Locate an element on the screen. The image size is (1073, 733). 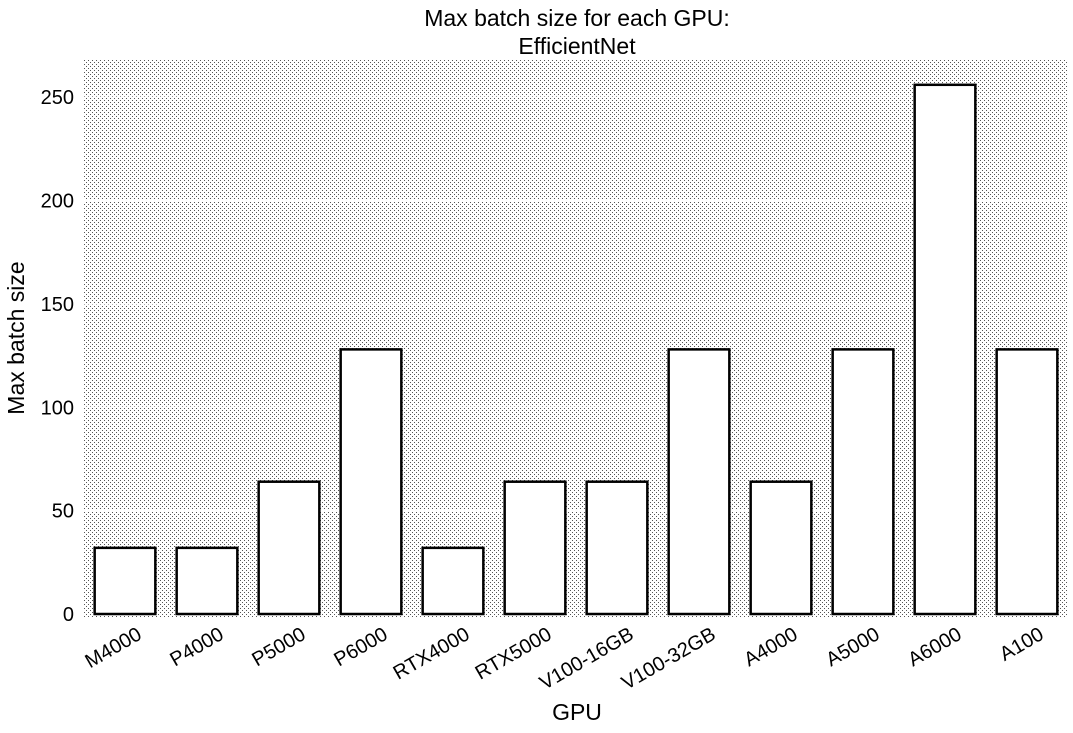
bar-v100-32gb is located at coordinates (699, 482).